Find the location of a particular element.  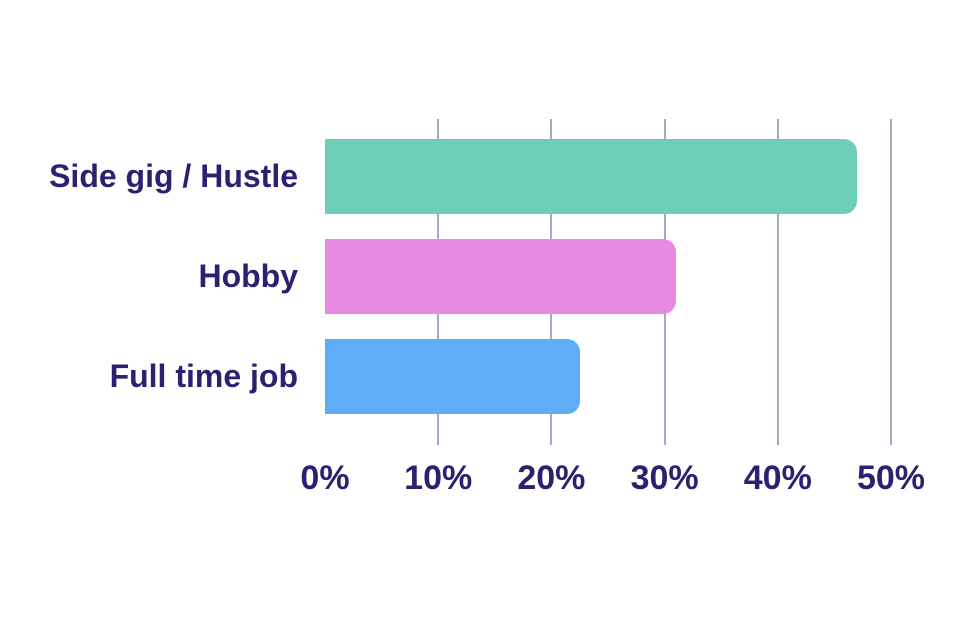

x-axis-tick-label: 0% is located at coordinates (325, 478).